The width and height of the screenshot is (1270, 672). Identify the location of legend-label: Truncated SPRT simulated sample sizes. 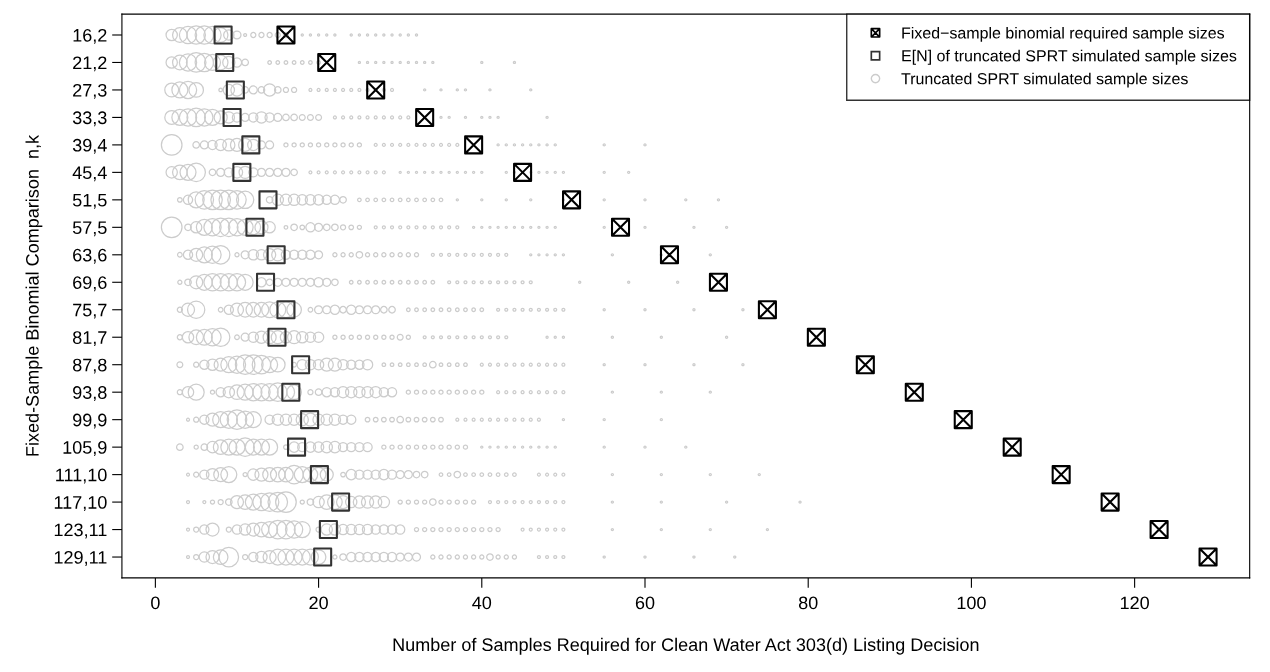
(1044, 80).